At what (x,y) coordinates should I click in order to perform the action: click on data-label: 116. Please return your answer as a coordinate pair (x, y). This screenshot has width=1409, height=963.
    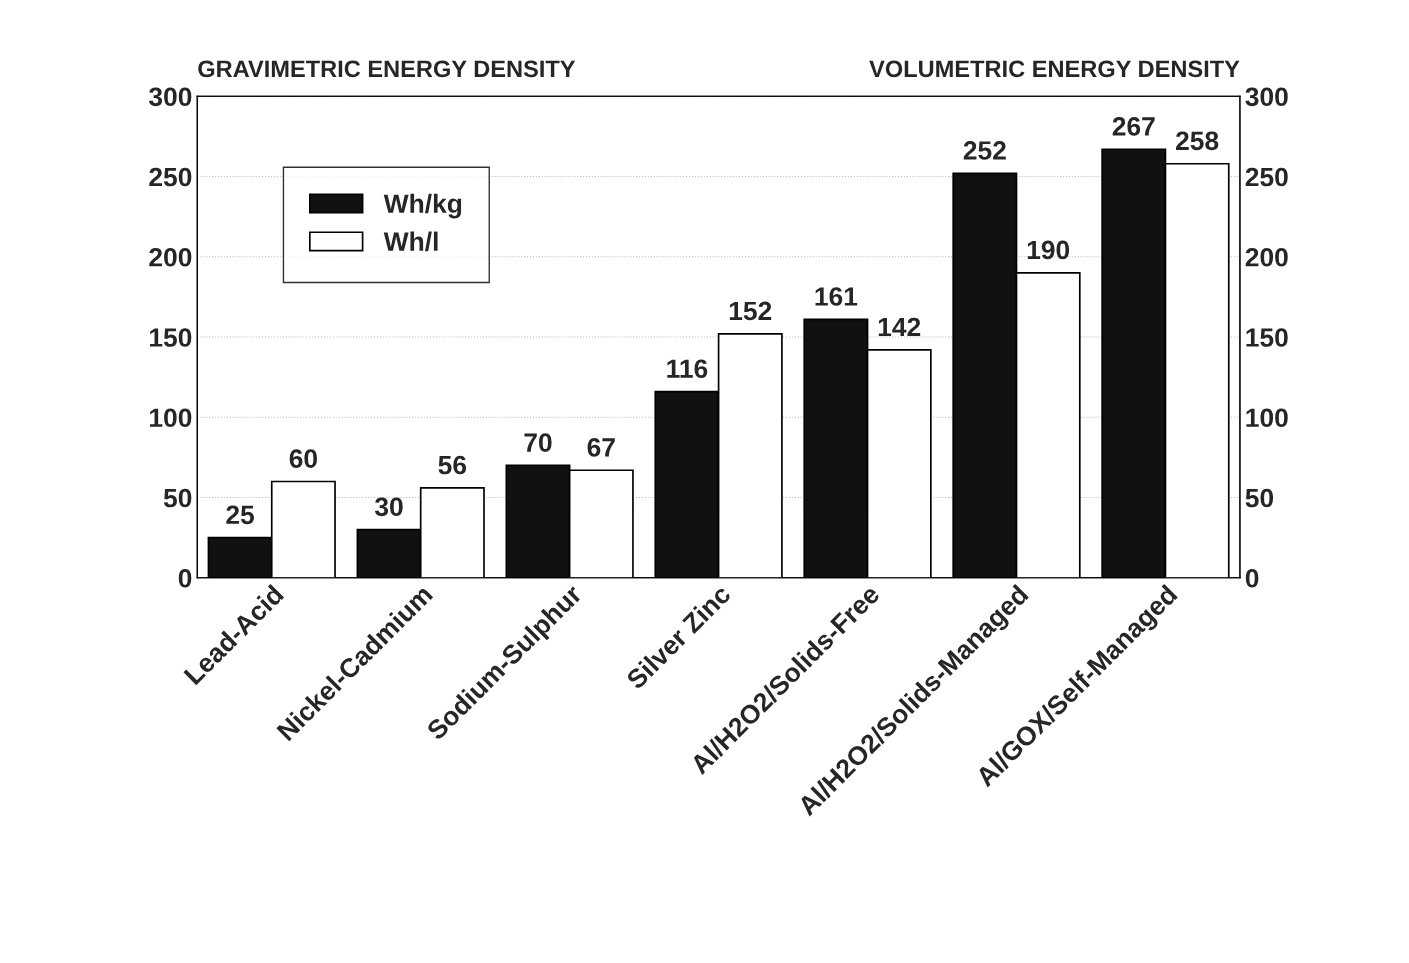
    Looking at the image, I should click on (687, 369).